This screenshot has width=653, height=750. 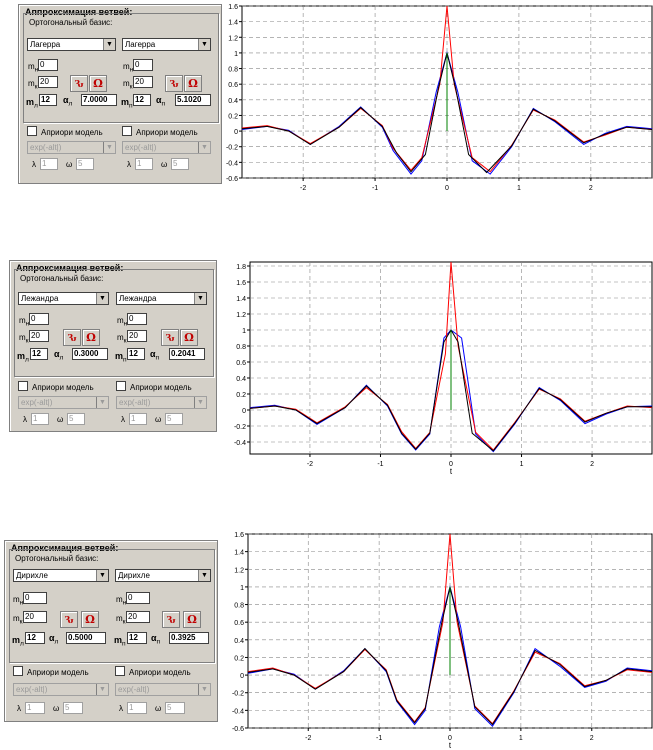 What do you see at coordinates (447, 188) in the screenshot?
I see `x-tick-label: 0` at bounding box center [447, 188].